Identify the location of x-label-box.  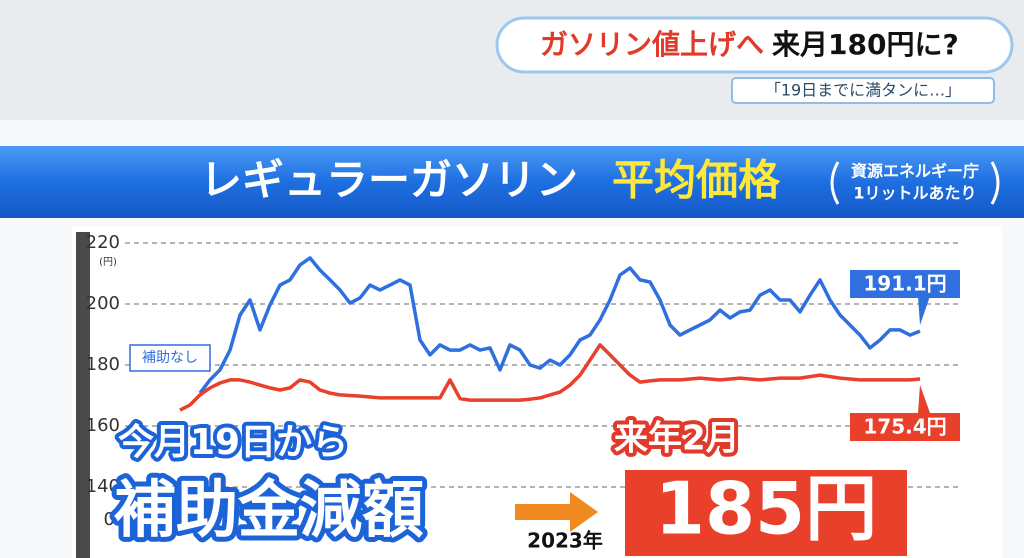
(565, 540).